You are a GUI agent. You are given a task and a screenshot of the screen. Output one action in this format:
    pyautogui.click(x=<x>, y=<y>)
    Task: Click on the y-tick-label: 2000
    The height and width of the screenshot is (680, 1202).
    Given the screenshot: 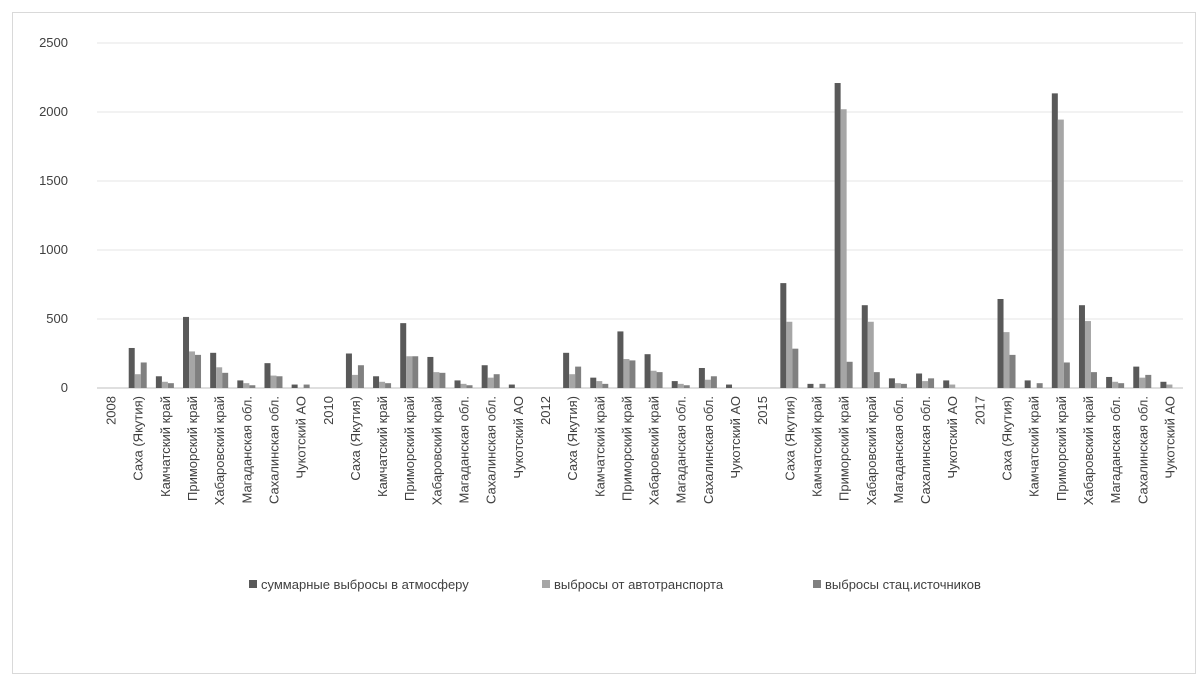 What is the action you would take?
    pyautogui.click(x=53, y=111)
    